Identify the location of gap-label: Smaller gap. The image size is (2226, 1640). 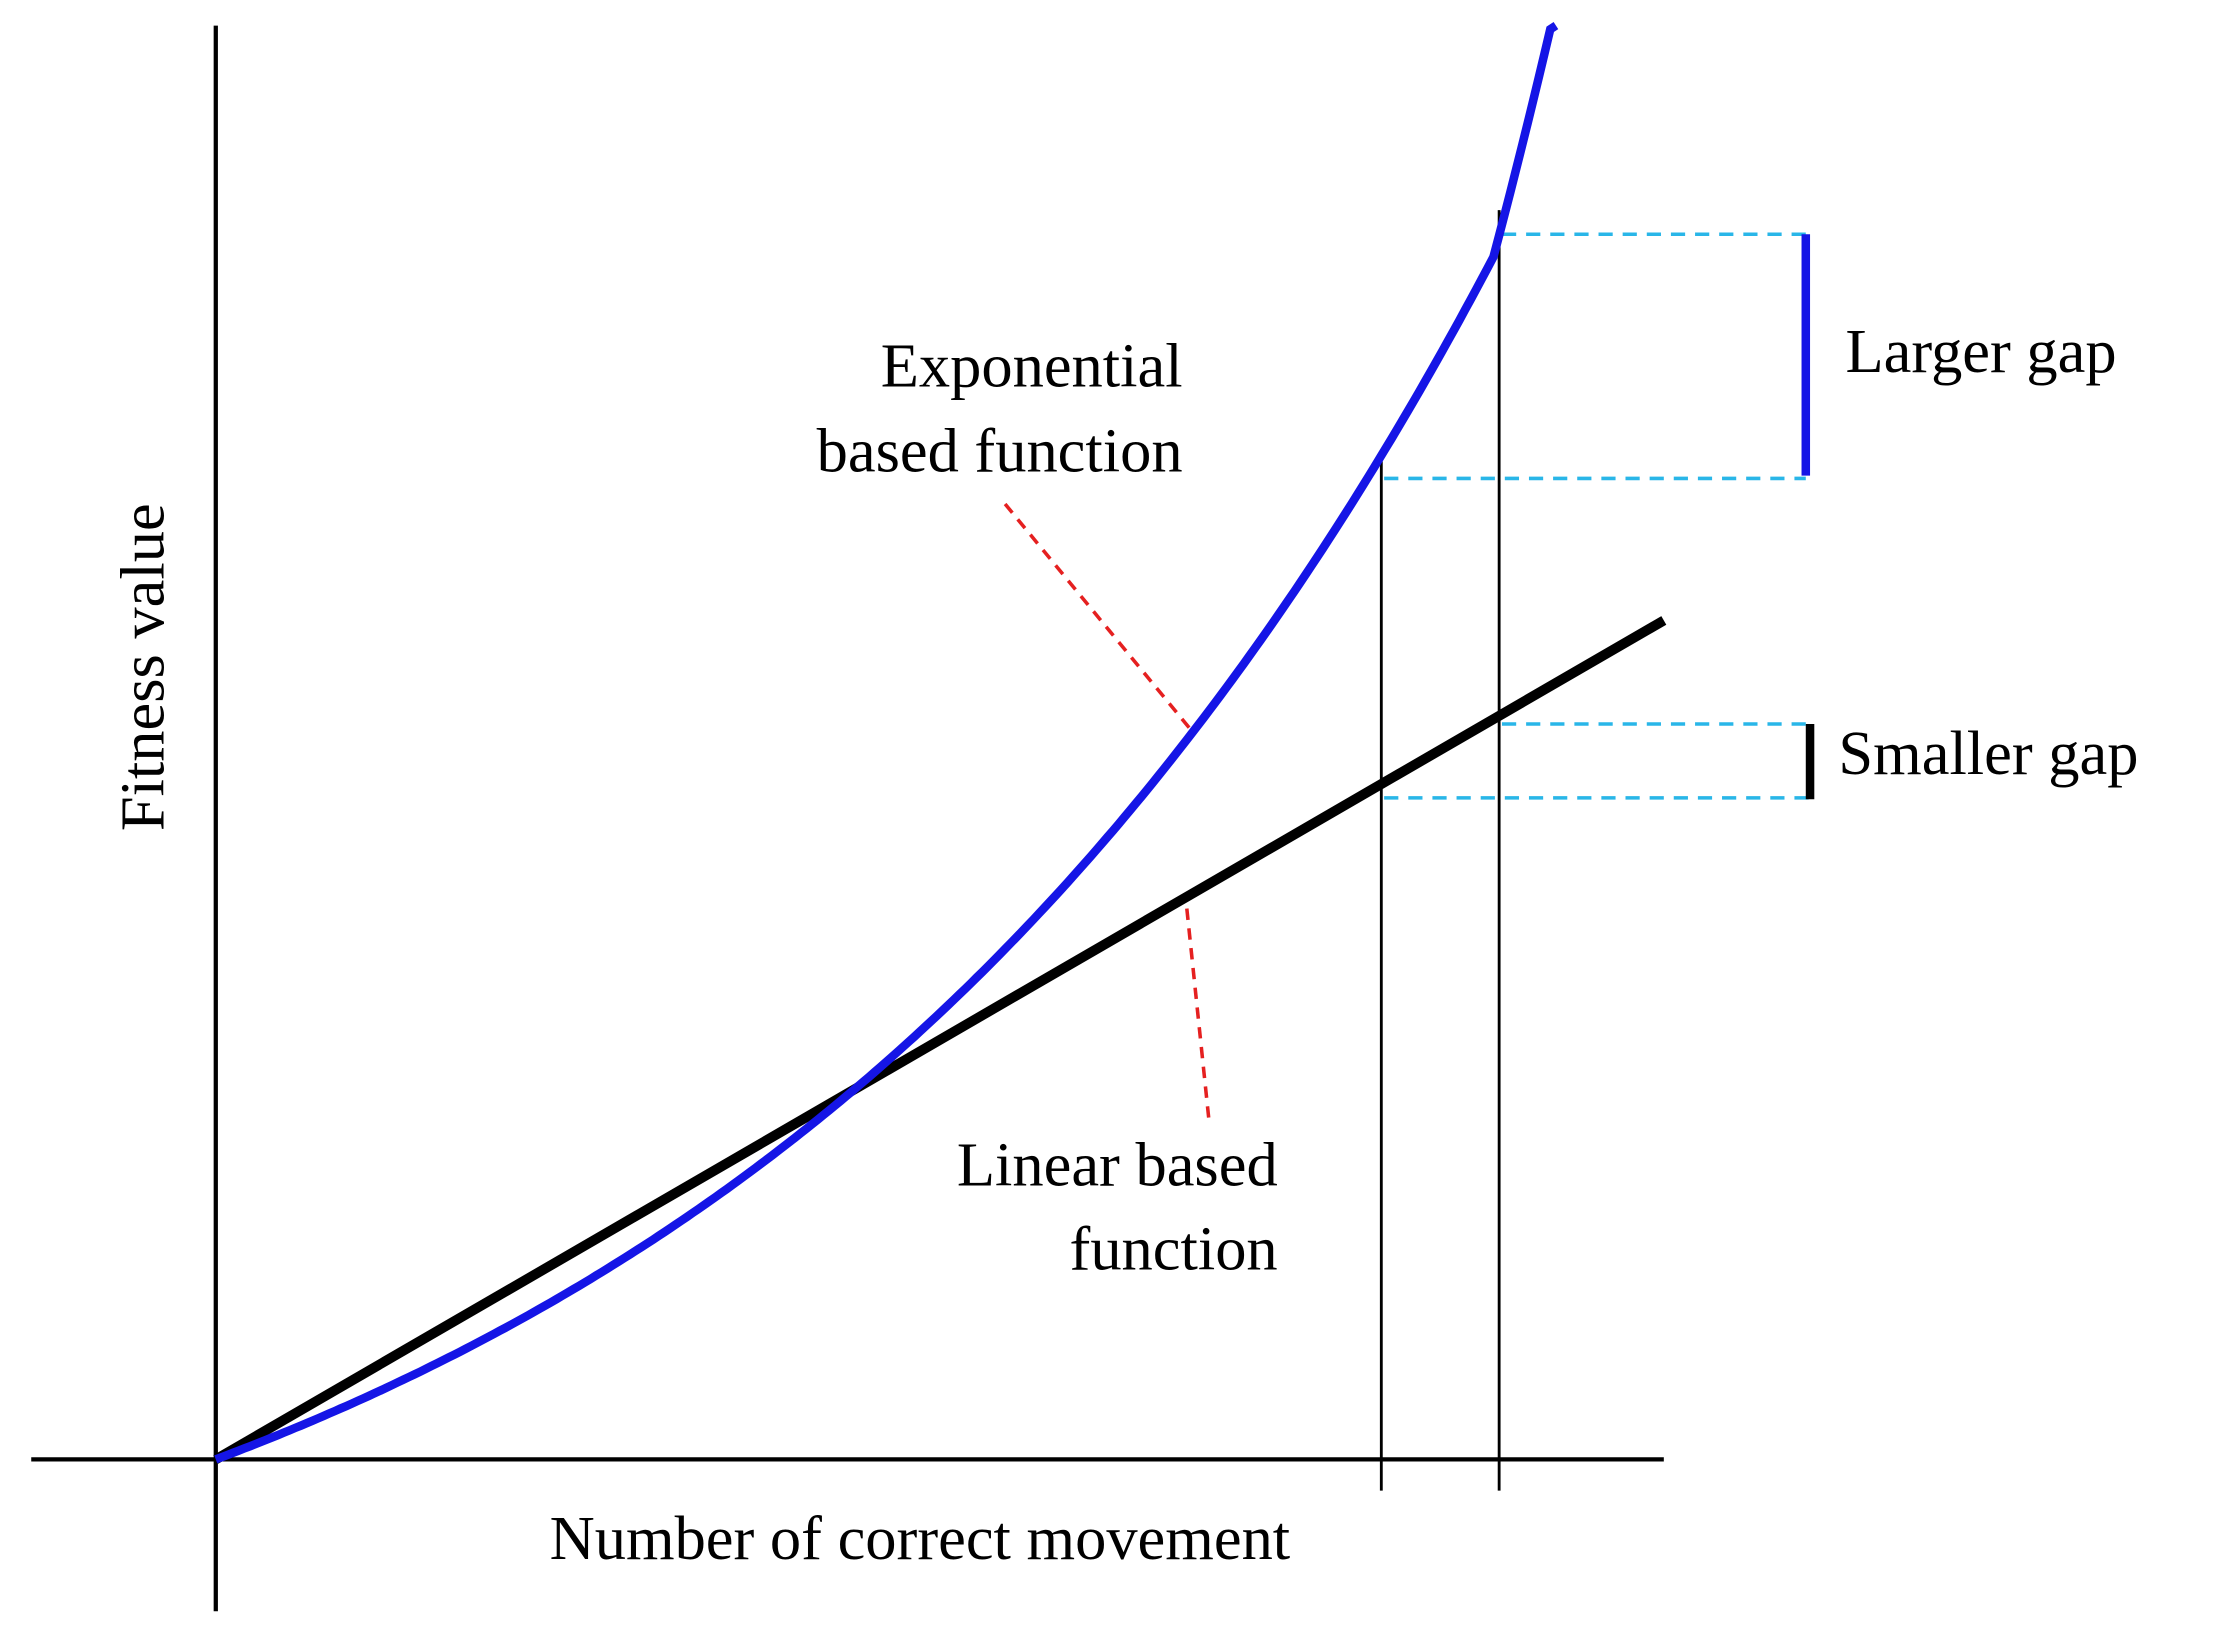
(1988, 753).